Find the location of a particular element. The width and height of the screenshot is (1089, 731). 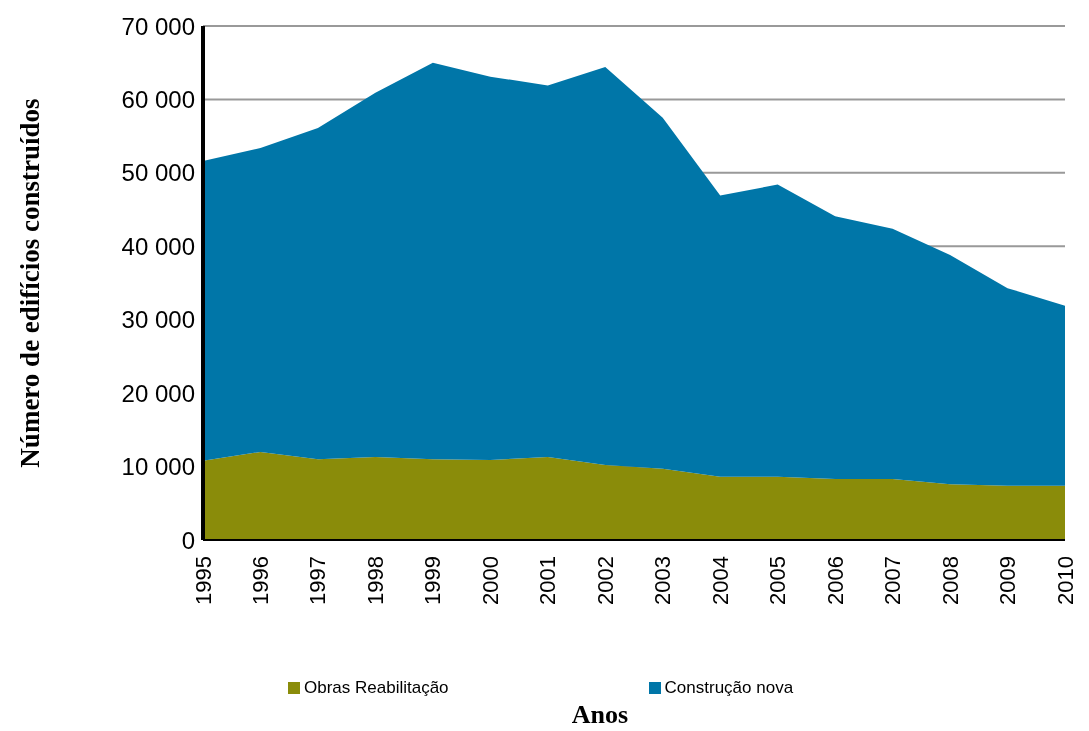

x-tick-label: 2009 is located at coordinates (1008, 580).